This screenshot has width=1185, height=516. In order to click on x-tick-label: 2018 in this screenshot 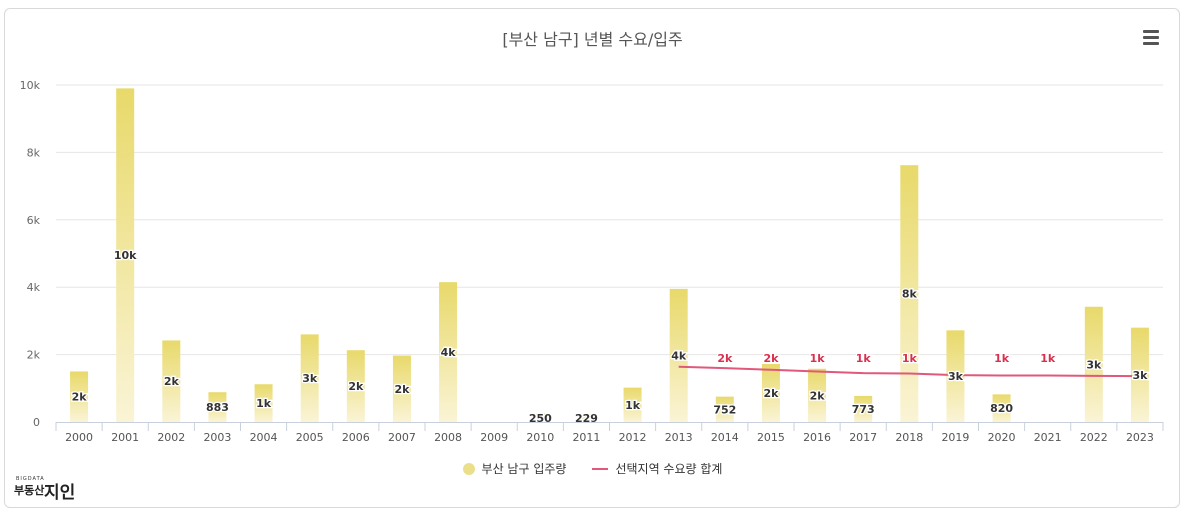, I will do `click(909, 437)`.